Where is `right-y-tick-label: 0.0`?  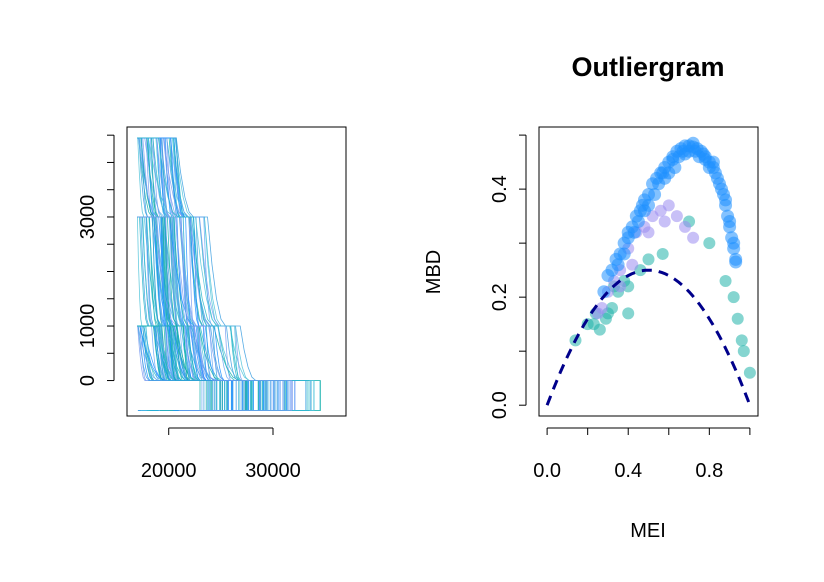 right-y-tick-label: 0.0 is located at coordinates (500, 405).